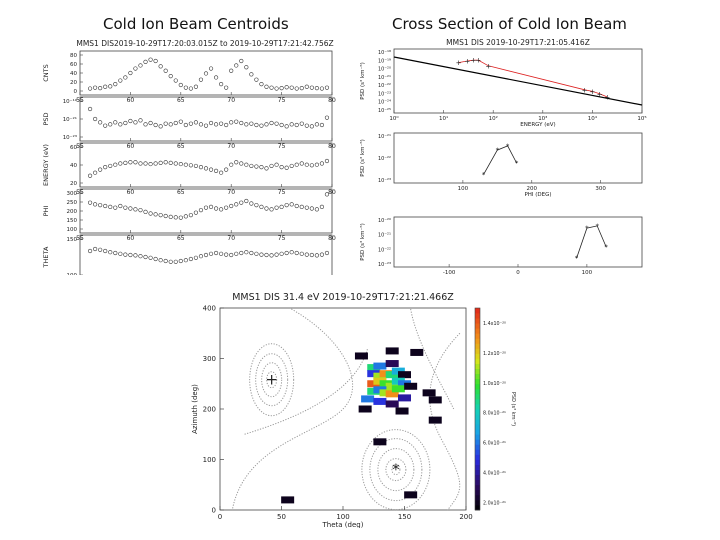 This screenshot has width=720, height=540. What do you see at coordinates (384, 70) in the screenshot?
I see `panel-ytick-label: 10⁻²⁰` at bounding box center [384, 70].